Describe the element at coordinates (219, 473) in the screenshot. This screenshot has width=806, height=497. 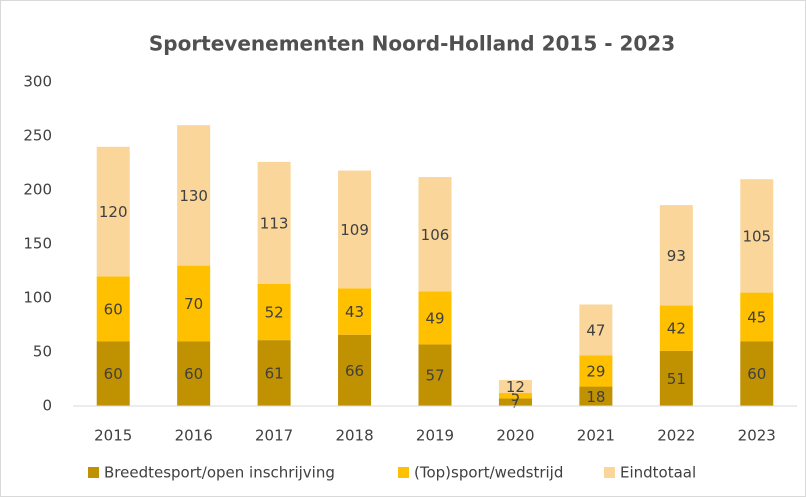
I see `legend-label: Breedtesport/open inschrijving` at that location.